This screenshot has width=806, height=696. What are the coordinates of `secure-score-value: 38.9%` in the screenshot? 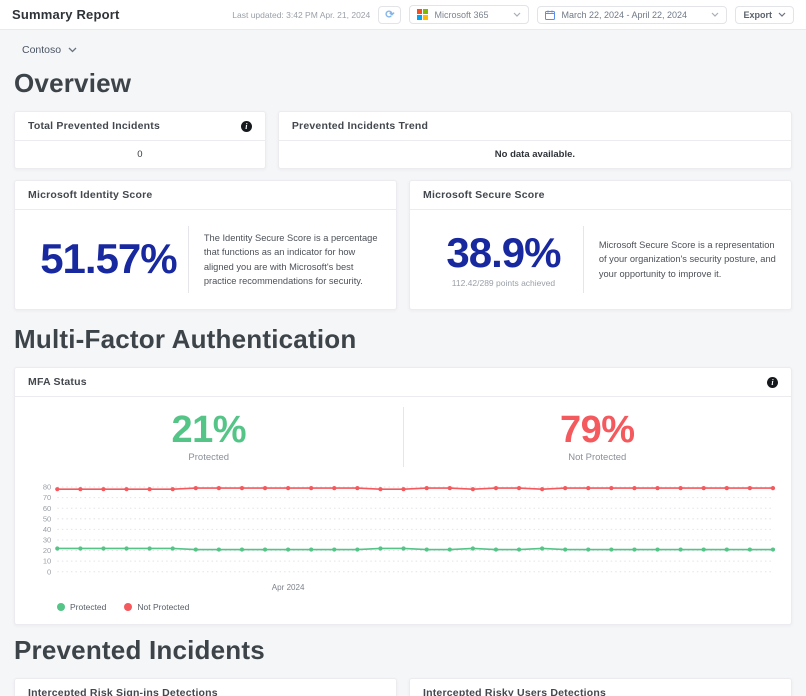 It's located at (503, 252).